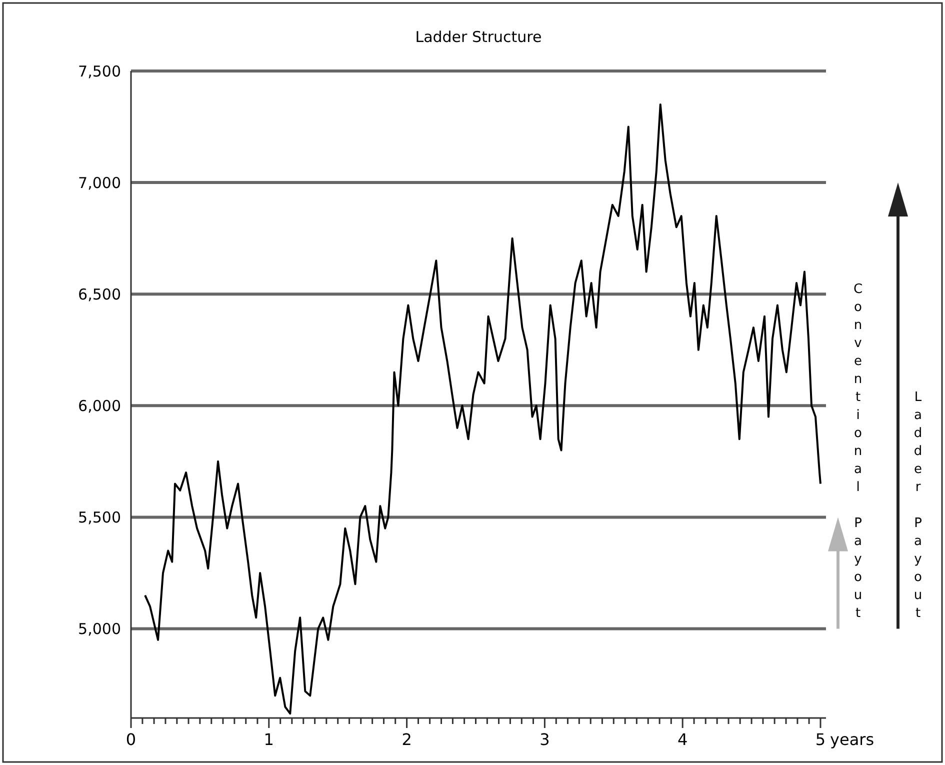  What do you see at coordinates (852, 739) in the screenshot?
I see `x-axis-title: years` at bounding box center [852, 739].